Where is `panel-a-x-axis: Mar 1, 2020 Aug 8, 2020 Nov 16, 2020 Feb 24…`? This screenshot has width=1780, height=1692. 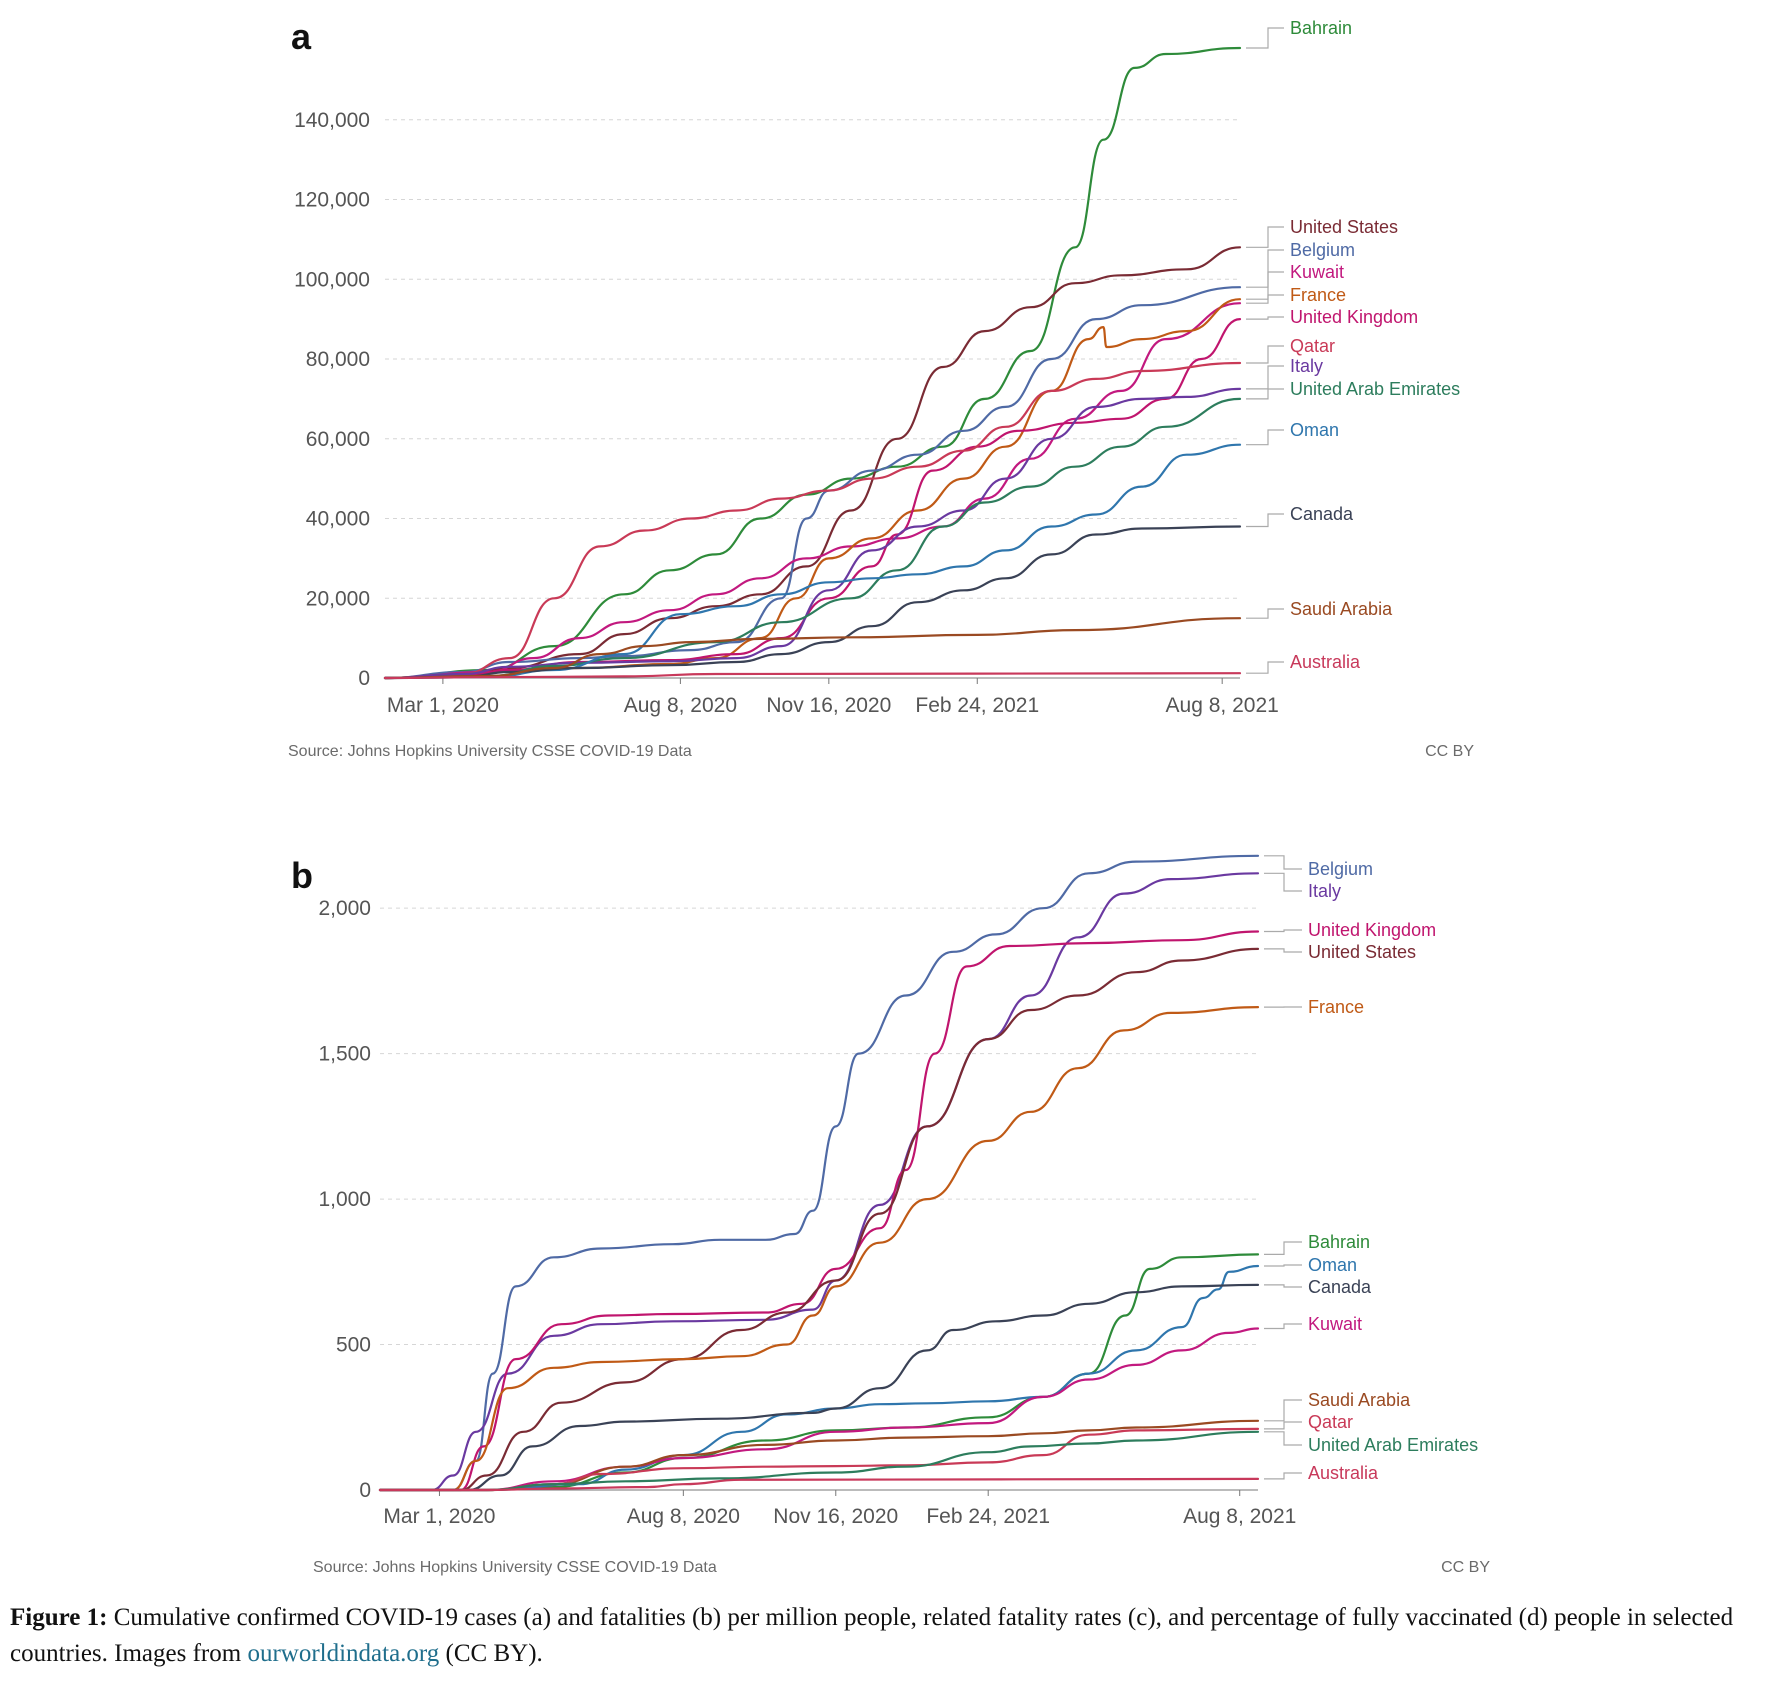
panel-a-x-axis: Mar 1, 2020 Aug 8, 2020 Nov 16, 2020 Feb 24… is located at coordinates (832, 697).